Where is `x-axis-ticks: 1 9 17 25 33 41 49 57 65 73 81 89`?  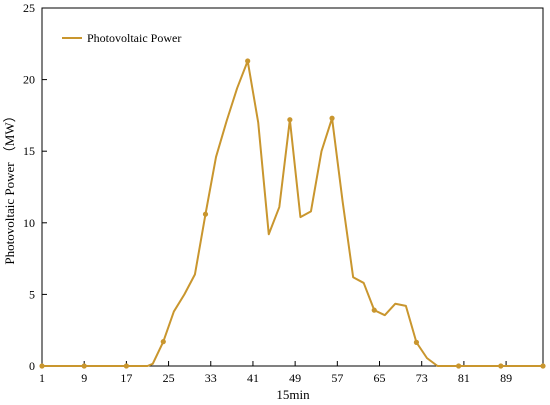 x-axis-ticks: 1 9 17 25 33 41 49 57 65 73 81 89 is located at coordinates (275, 373).